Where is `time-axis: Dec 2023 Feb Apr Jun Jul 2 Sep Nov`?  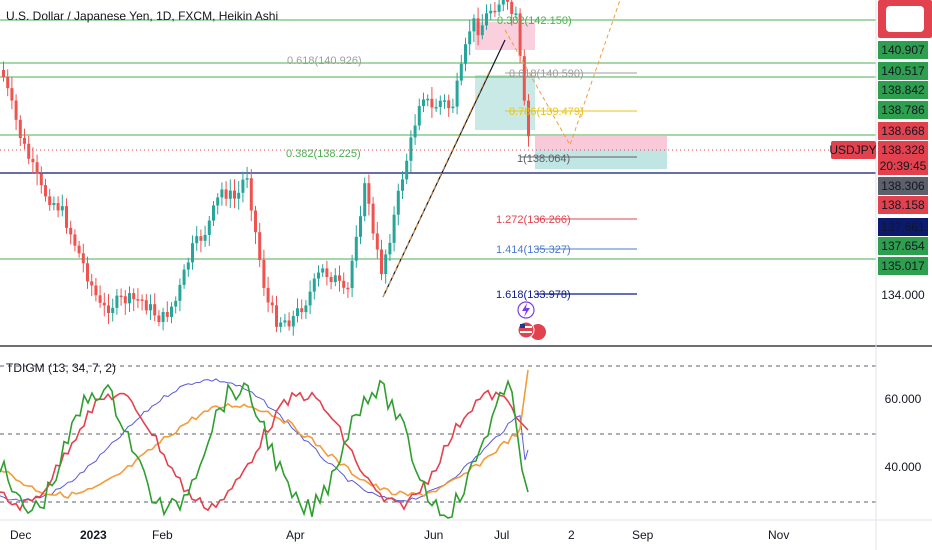
time-axis: Dec 2023 Feb Apr Jun Jul 2 Sep Nov is located at coordinates (399, 535).